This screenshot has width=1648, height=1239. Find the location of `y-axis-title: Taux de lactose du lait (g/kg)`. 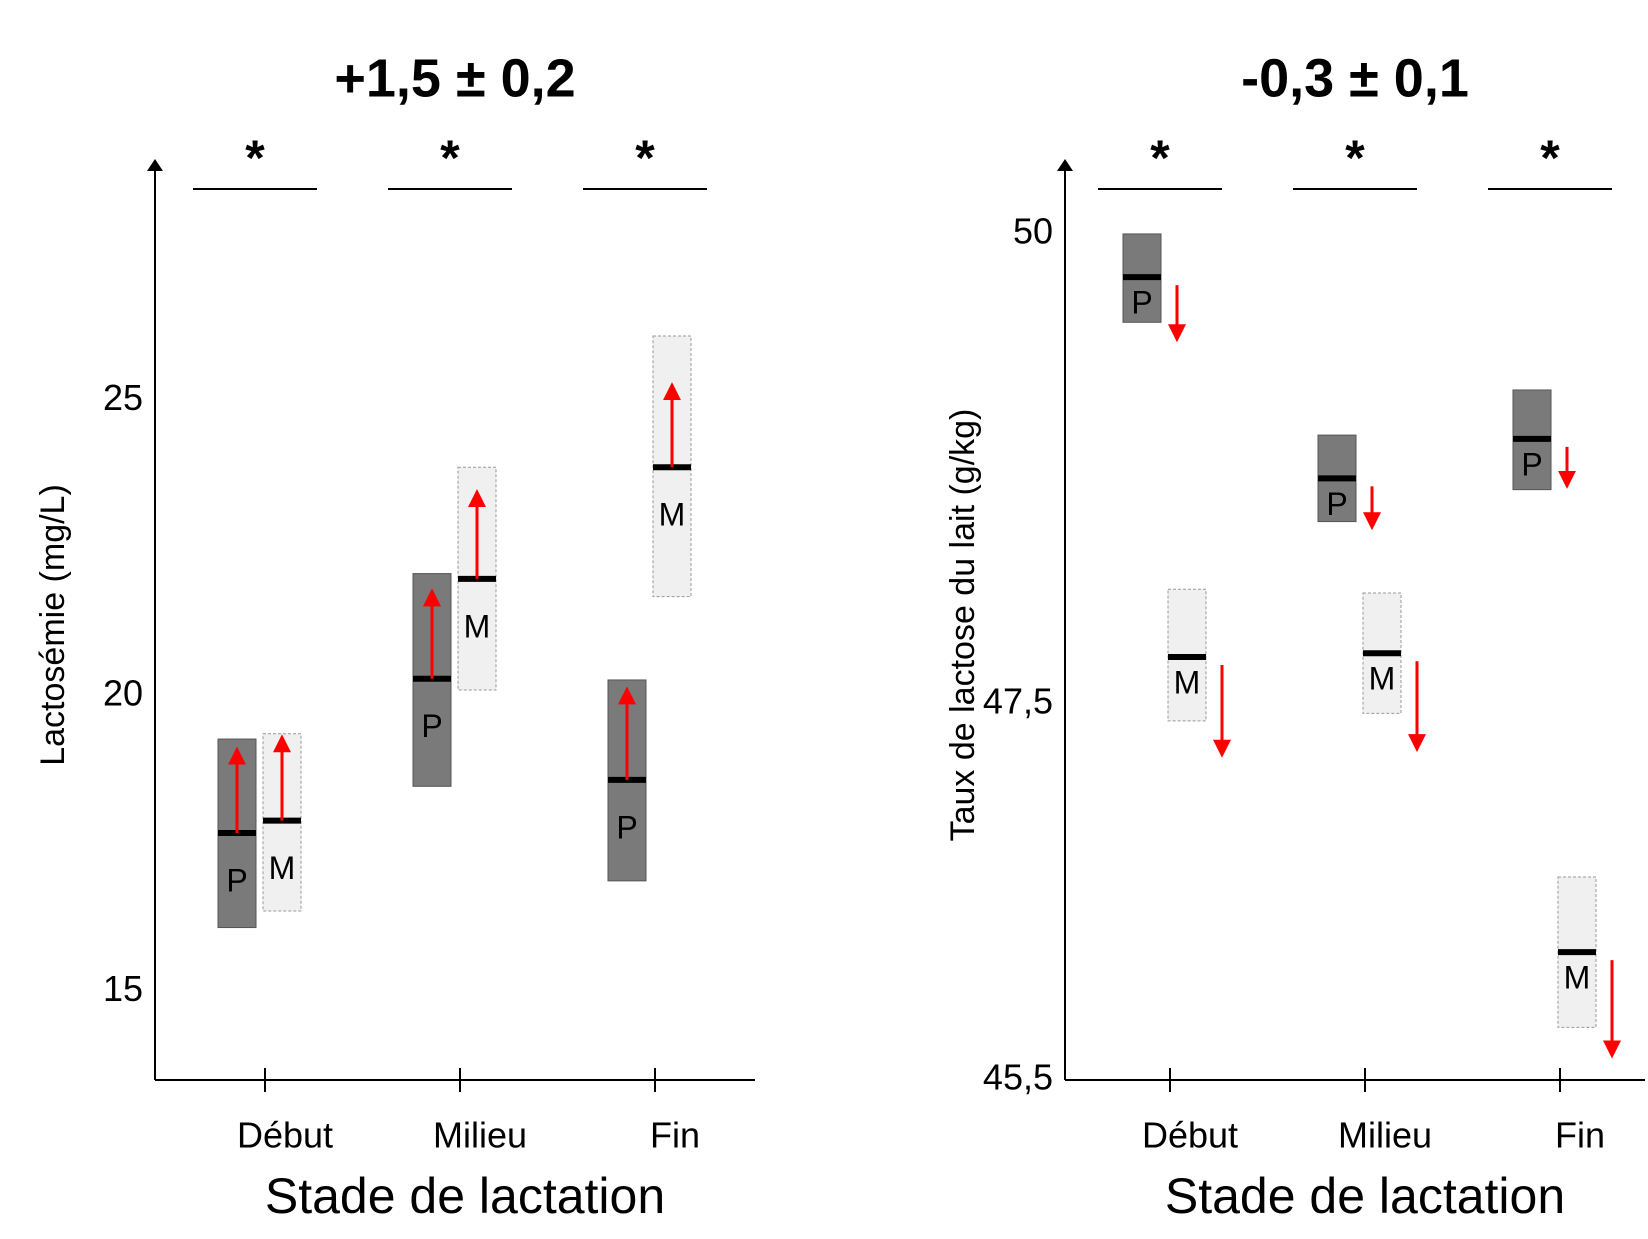

y-axis-title: Taux de lactose du lait (g/kg) is located at coordinates (963, 625).